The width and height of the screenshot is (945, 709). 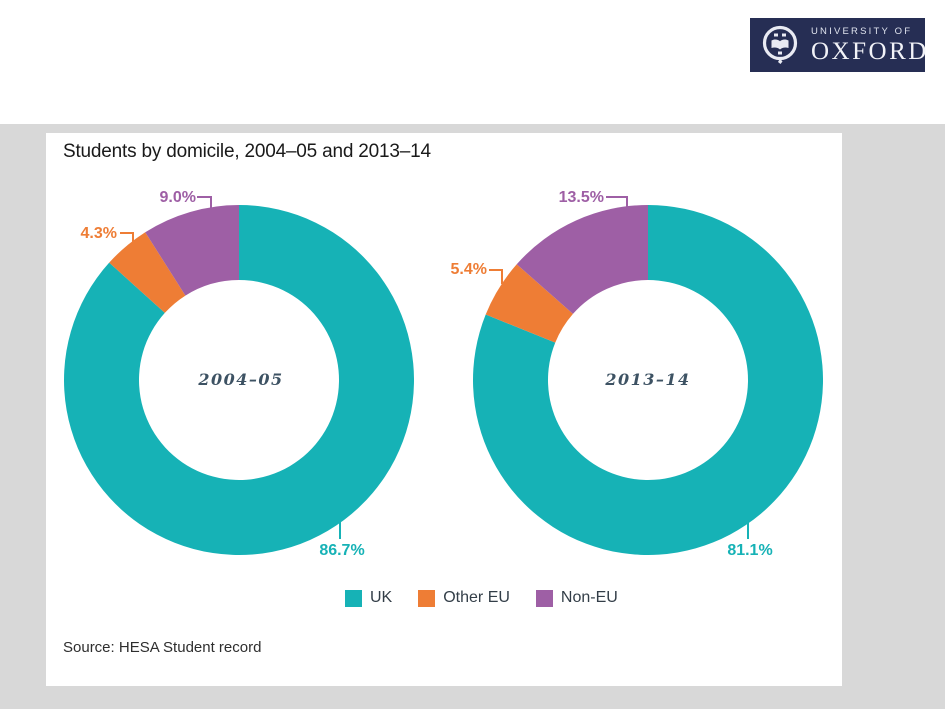 I want to click on connector-2013-non-eu-h, so click(x=617, y=197).